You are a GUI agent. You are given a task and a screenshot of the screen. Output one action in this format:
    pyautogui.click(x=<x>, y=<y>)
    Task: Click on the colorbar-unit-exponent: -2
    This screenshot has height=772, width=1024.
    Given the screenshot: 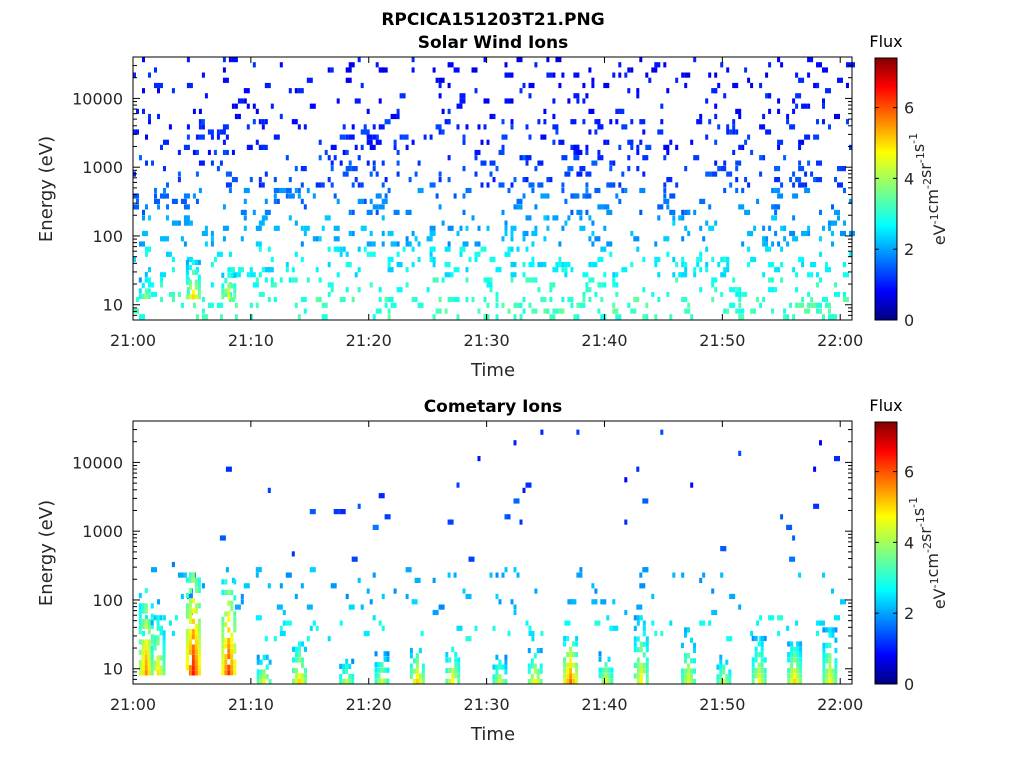 What is the action you would take?
    pyautogui.click(x=927, y=183)
    